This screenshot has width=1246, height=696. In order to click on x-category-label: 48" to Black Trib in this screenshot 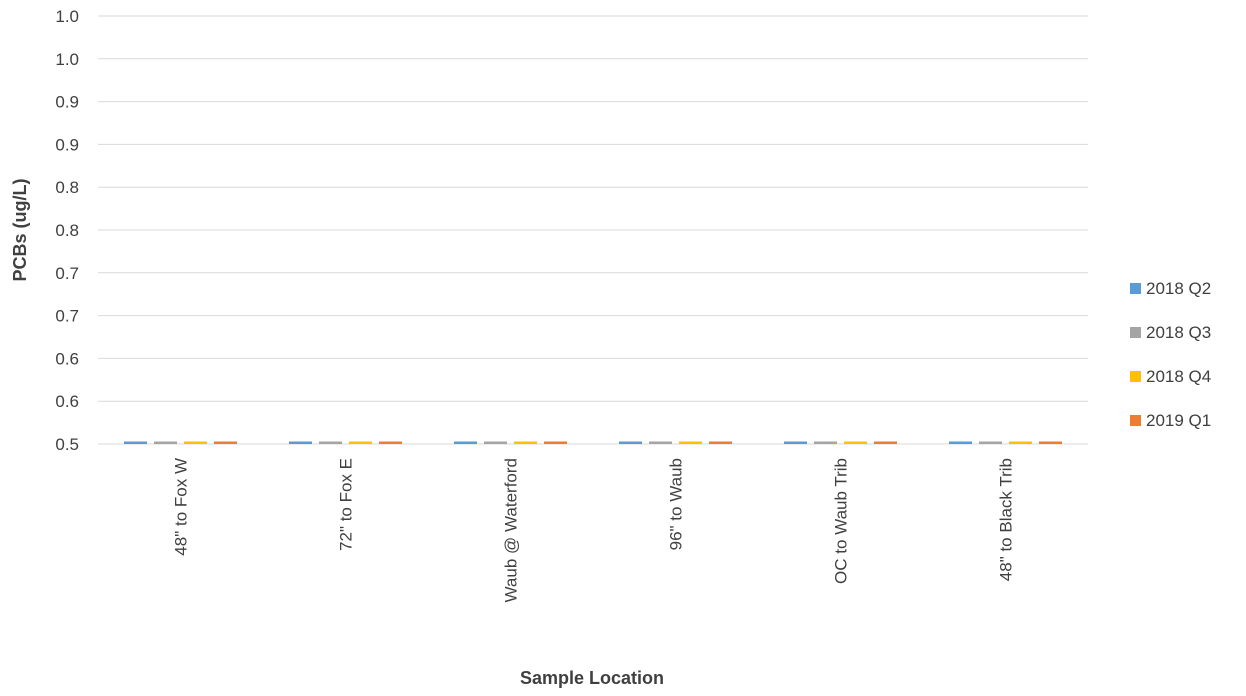, I will do `click(1006, 519)`.